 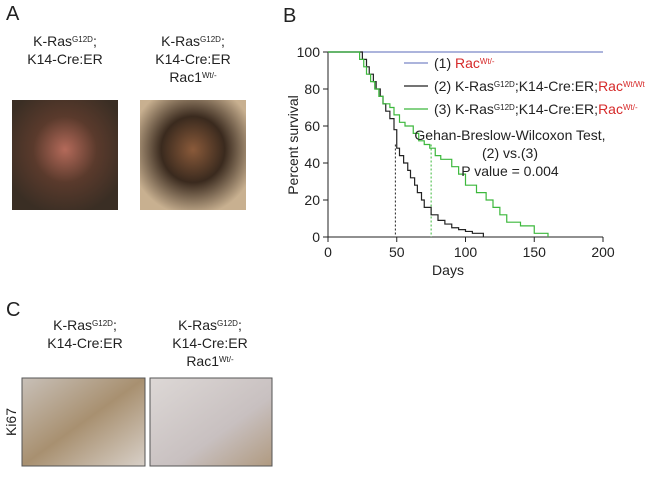 I want to click on panel-label: C, so click(x=13, y=310).